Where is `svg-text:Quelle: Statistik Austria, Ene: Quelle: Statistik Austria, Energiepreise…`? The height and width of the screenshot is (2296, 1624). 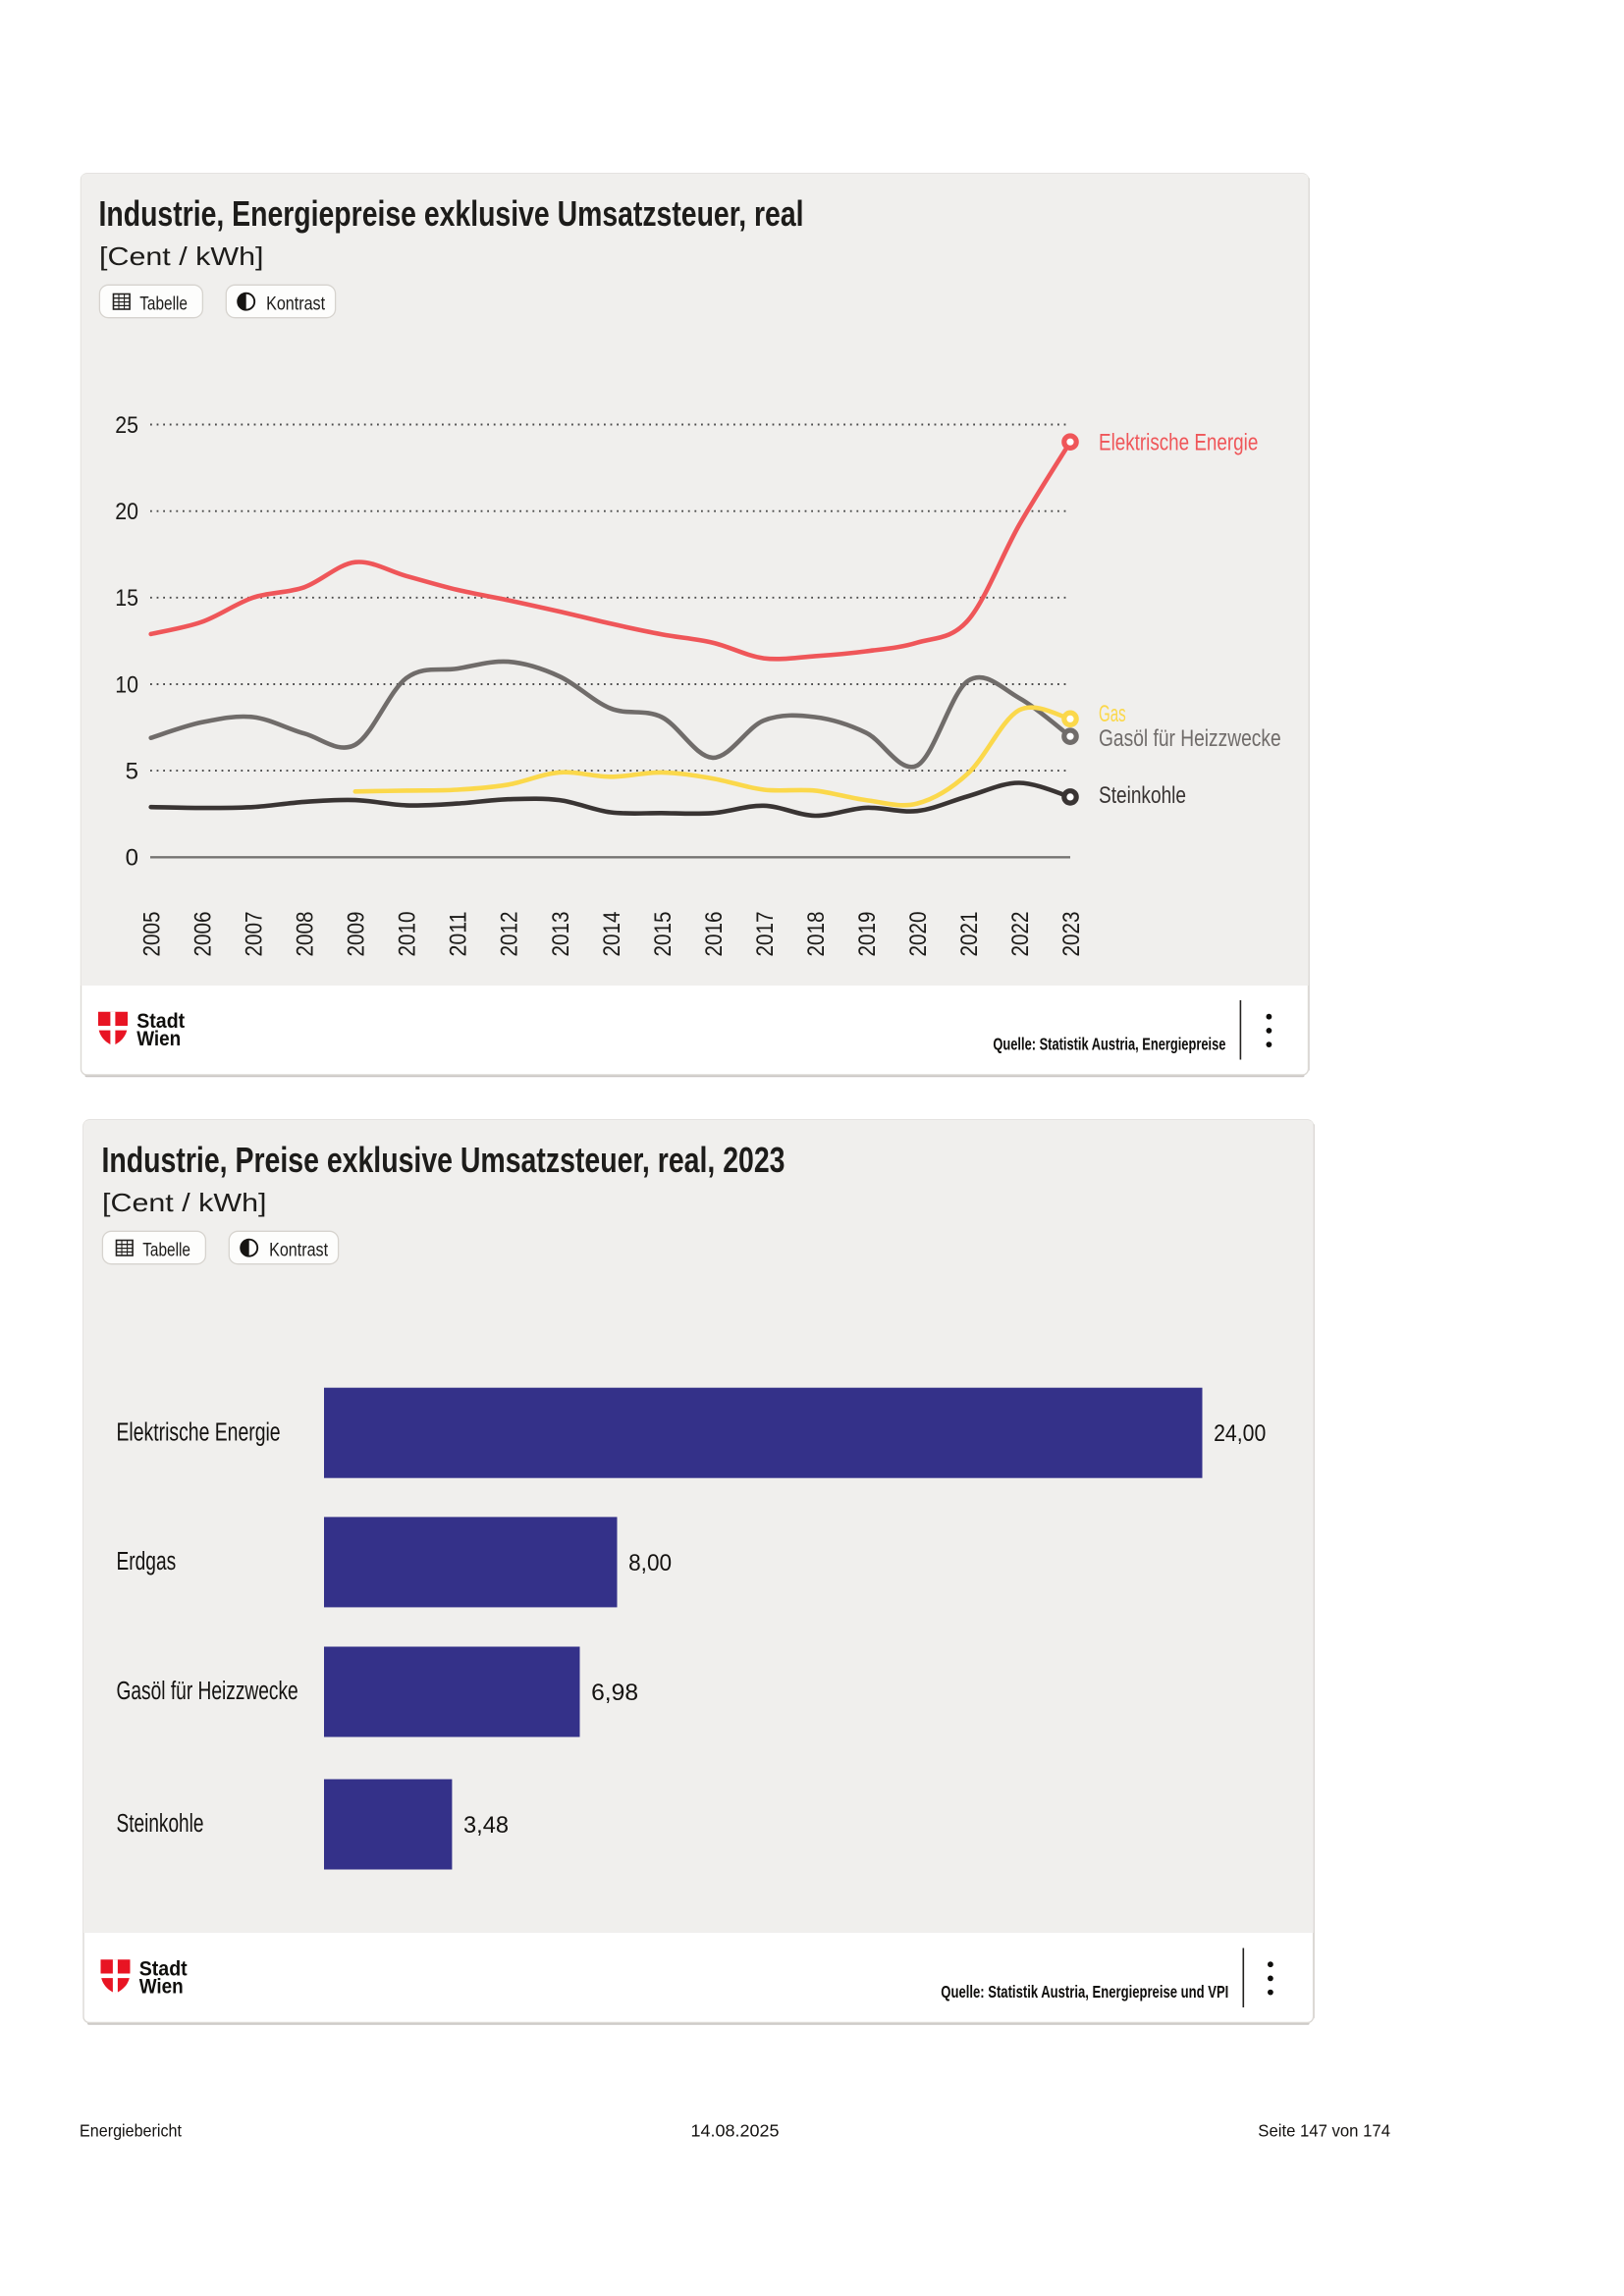 svg-text:Quelle: Statistik Austria, Ene: Quelle: Statistik Austria, Energiepreise… is located at coordinates (1084, 1992).